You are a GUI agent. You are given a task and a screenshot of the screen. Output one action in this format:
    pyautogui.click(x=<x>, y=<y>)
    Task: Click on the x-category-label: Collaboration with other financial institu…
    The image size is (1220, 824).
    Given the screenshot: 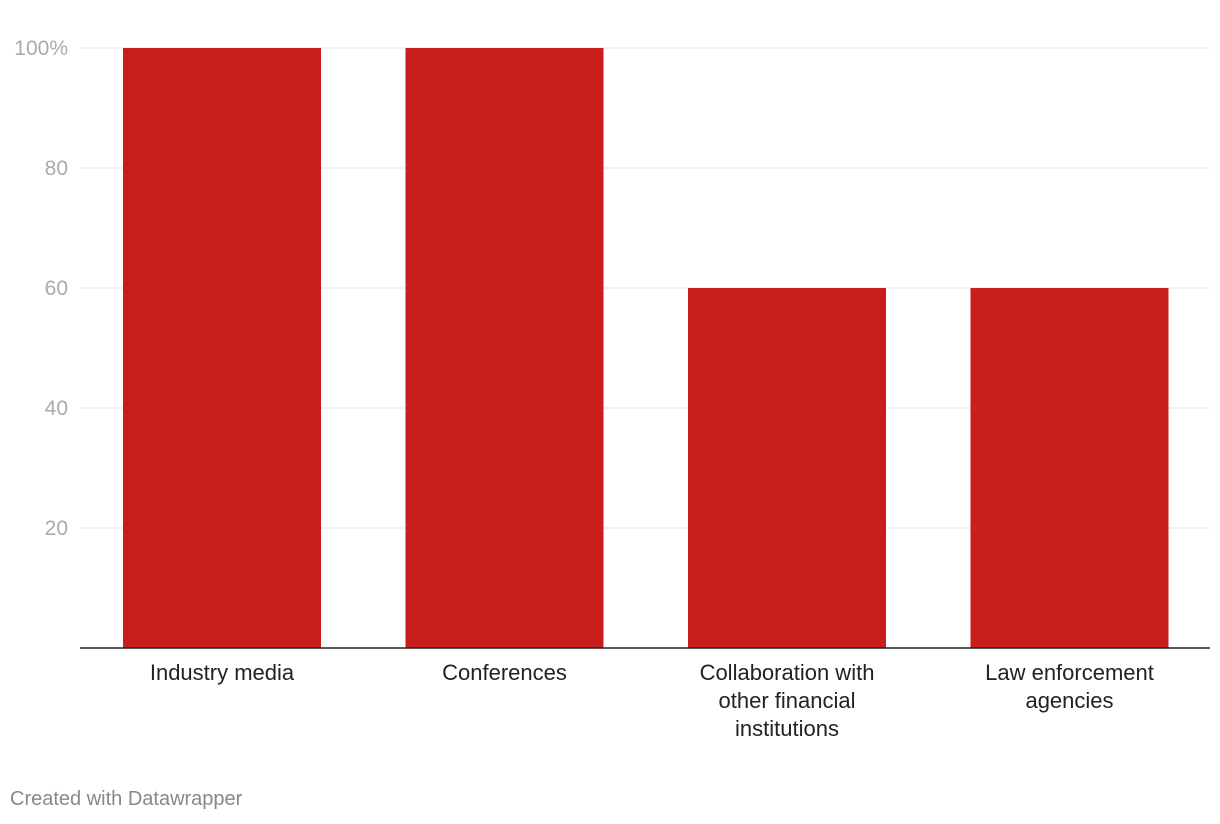 What is the action you would take?
    pyautogui.click(x=787, y=700)
    